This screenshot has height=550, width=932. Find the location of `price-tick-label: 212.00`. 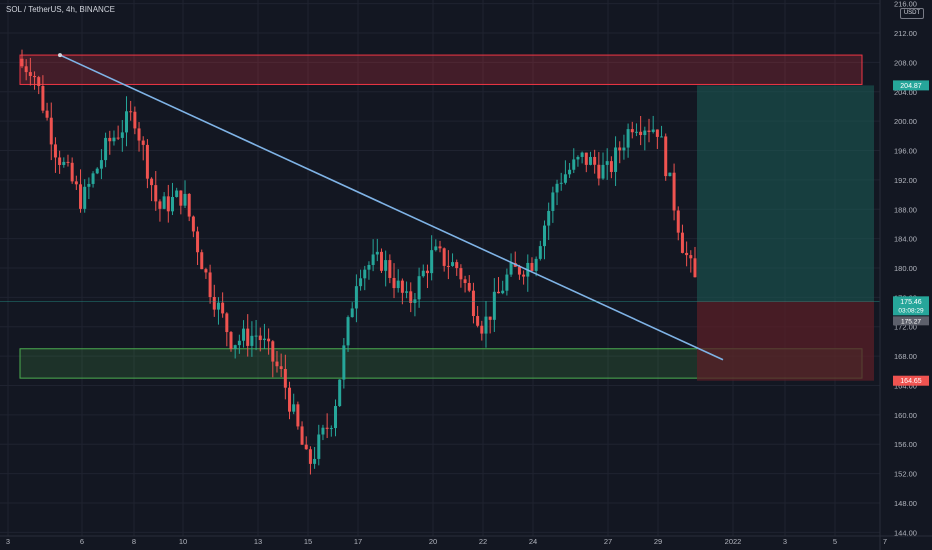

price-tick-label: 212.00 is located at coordinates (905, 33).